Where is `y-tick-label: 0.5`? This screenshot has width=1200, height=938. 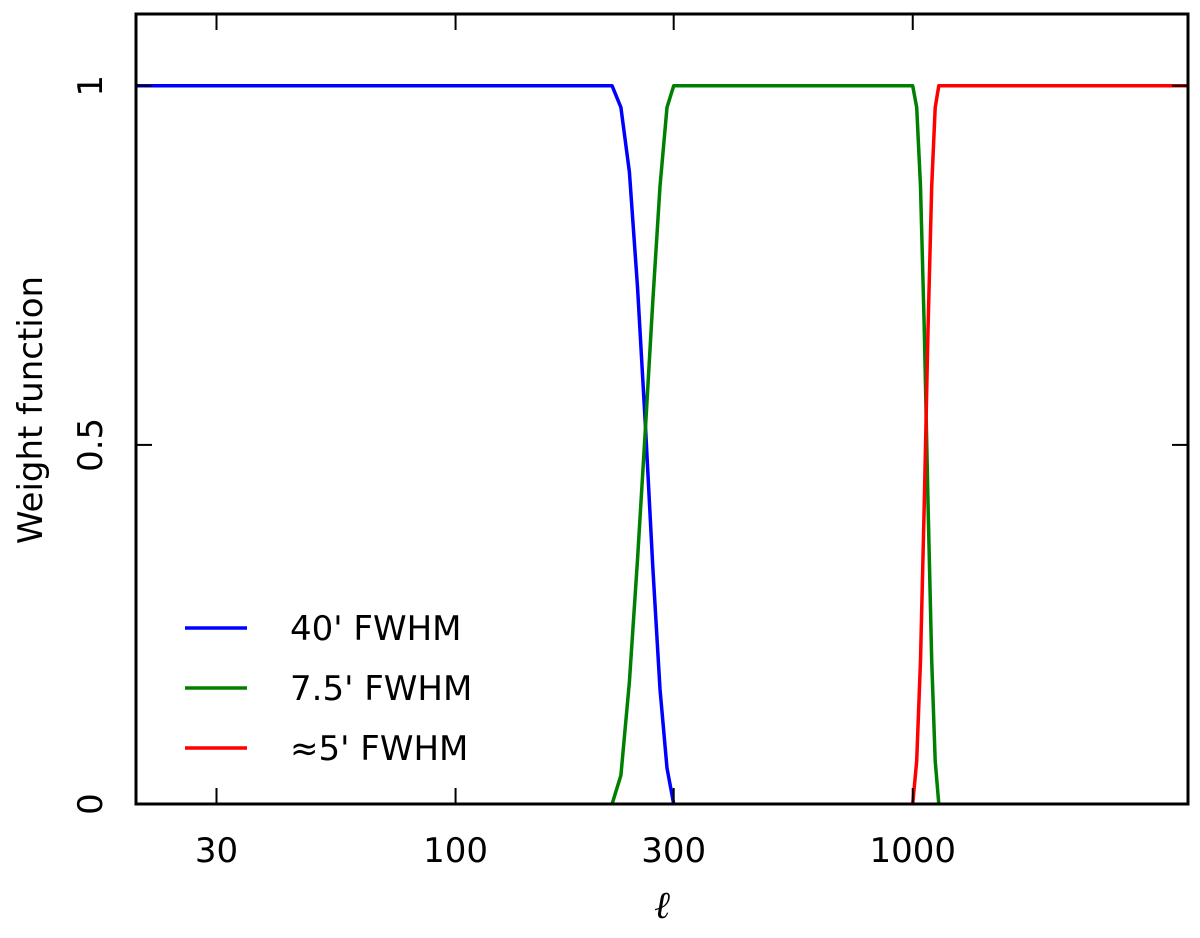
y-tick-label: 0.5 is located at coordinates (91, 445).